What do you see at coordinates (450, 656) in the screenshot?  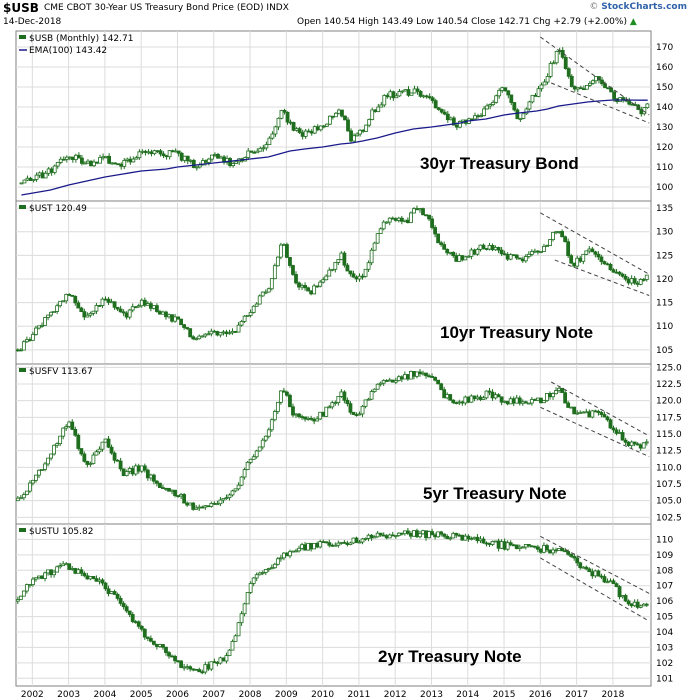 I see `panel-annotation: 2yr Treasury Note` at bounding box center [450, 656].